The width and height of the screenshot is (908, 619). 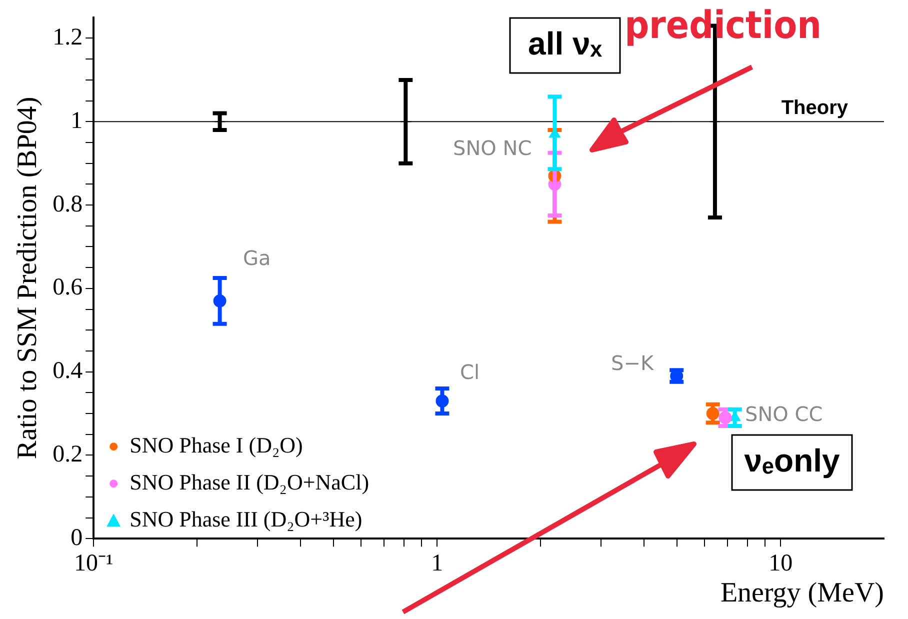 I want to click on y-tick-label: 0.2, so click(x=67, y=455).